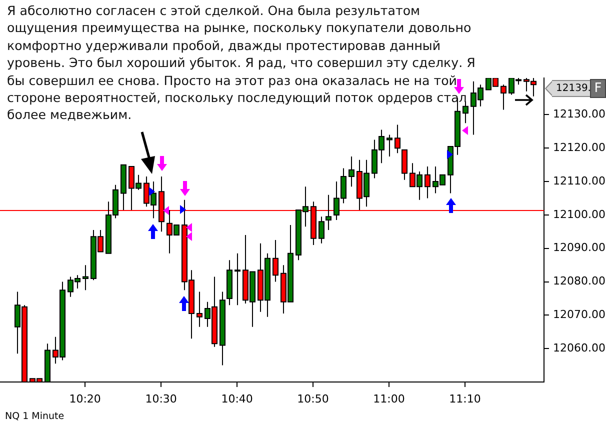 The height and width of the screenshot is (429, 606). I want to click on y-tick-label: 12090.00, so click(579, 247).